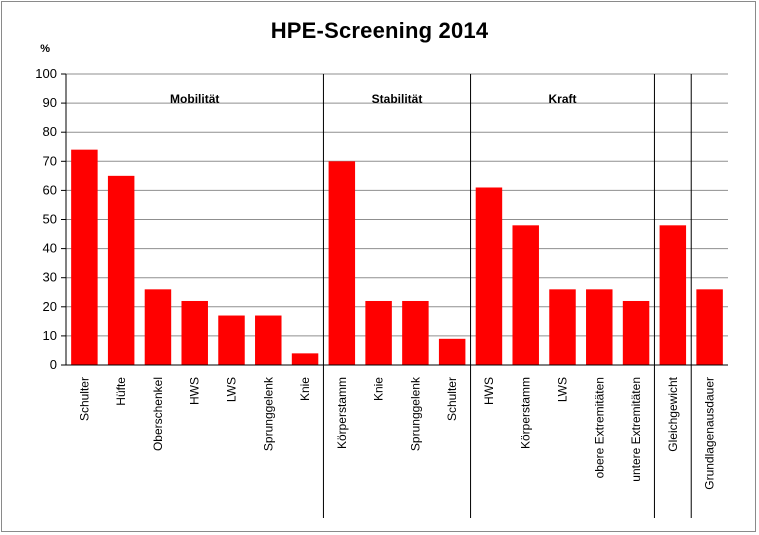  What do you see at coordinates (121, 391) in the screenshot?
I see `x-tick-label: Hüfte` at bounding box center [121, 391].